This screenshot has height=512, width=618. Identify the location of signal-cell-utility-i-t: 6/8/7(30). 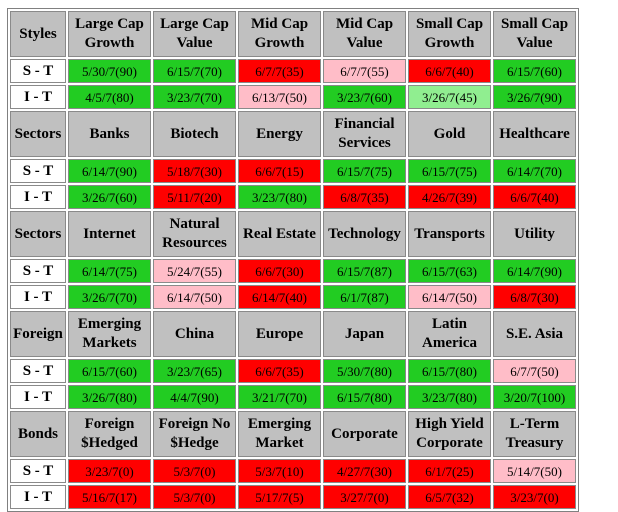
(534, 297).